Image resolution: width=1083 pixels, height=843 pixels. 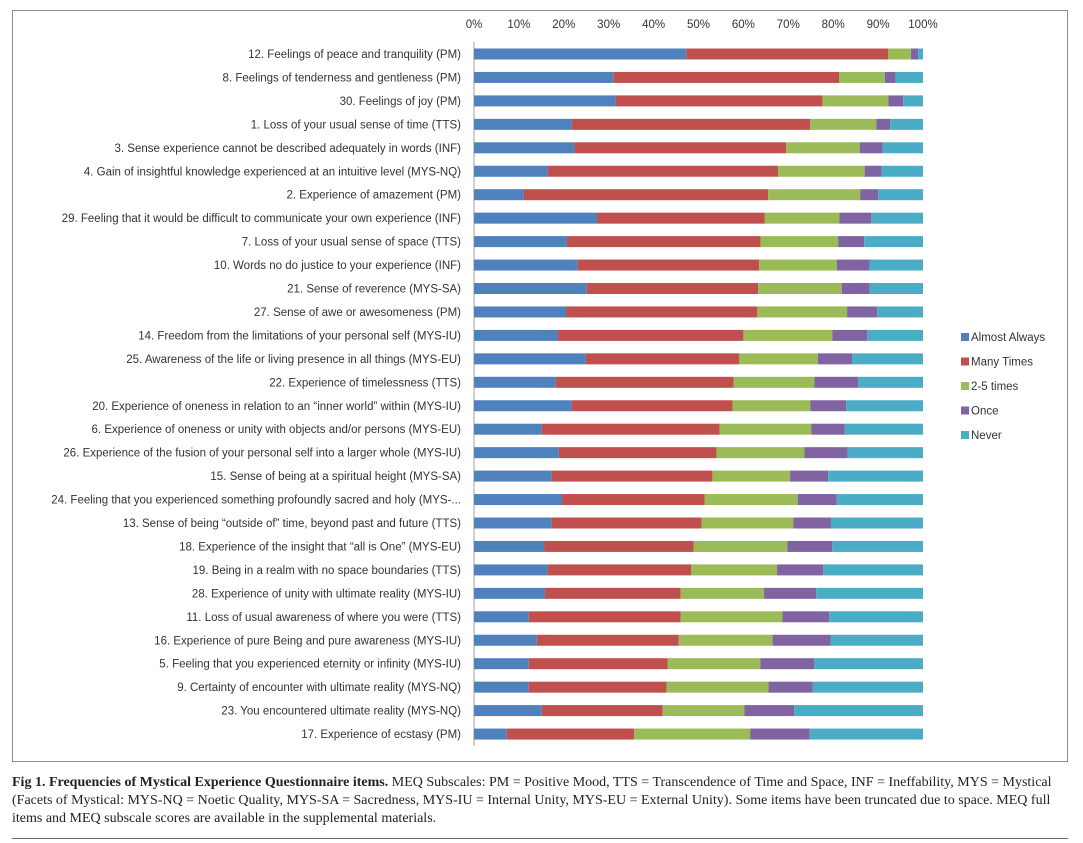 I want to click on caption-divider, so click(x=540, y=838).